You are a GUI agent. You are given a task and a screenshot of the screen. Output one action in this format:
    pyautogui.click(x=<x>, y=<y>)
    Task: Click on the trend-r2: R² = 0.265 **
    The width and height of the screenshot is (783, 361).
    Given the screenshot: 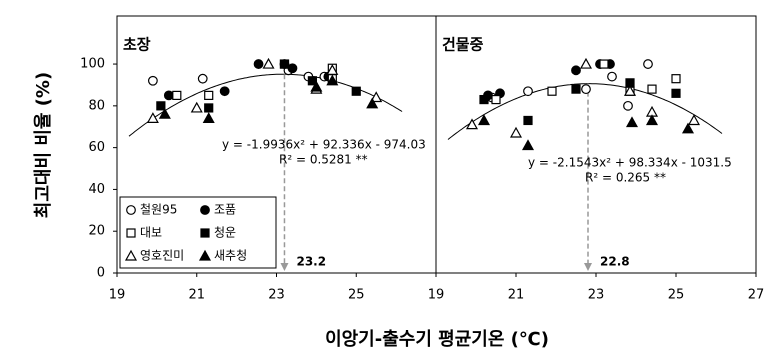 What is the action you would take?
    pyautogui.click(x=625, y=178)
    